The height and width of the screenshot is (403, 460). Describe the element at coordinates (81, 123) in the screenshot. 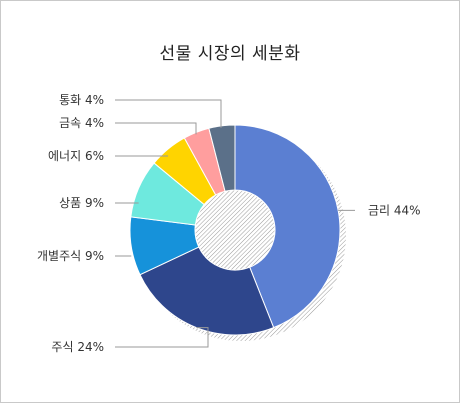

I see `slice-label-5: 금속 4%` at that location.